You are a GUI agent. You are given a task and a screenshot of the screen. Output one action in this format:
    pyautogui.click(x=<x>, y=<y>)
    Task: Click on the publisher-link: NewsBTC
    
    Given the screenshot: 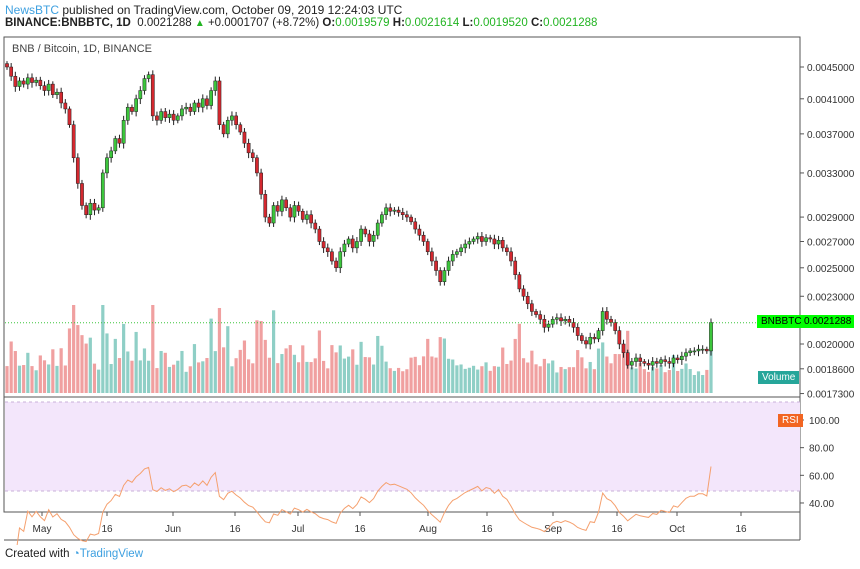 What is the action you would take?
    pyautogui.click(x=32, y=10)
    